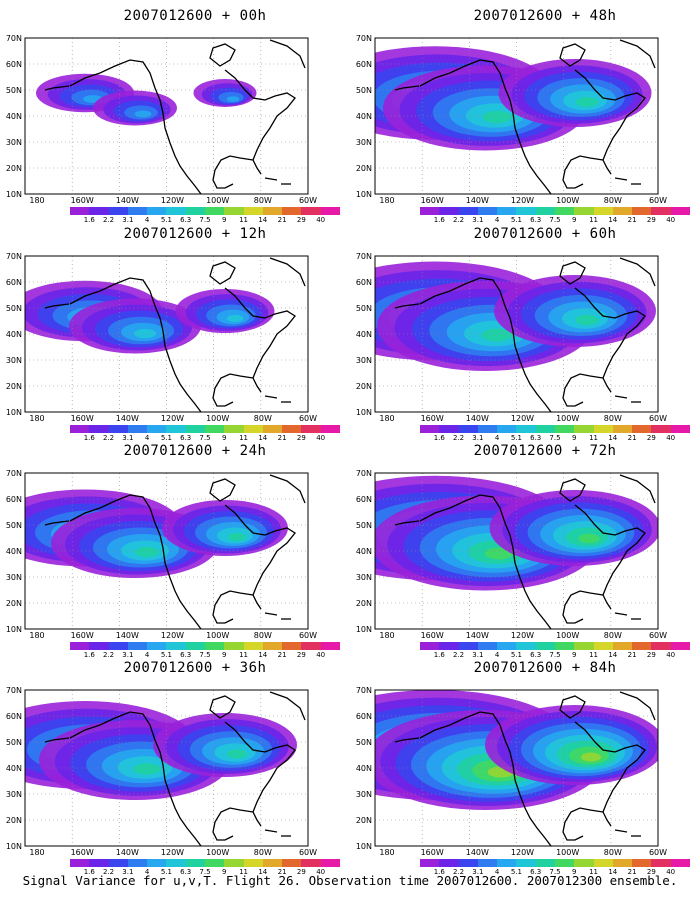 This screenshot has width=700, height=900. Describe the element at coordinates (172, 852) in the screenshot. I see `lon-tick-label: 120W` at that location.